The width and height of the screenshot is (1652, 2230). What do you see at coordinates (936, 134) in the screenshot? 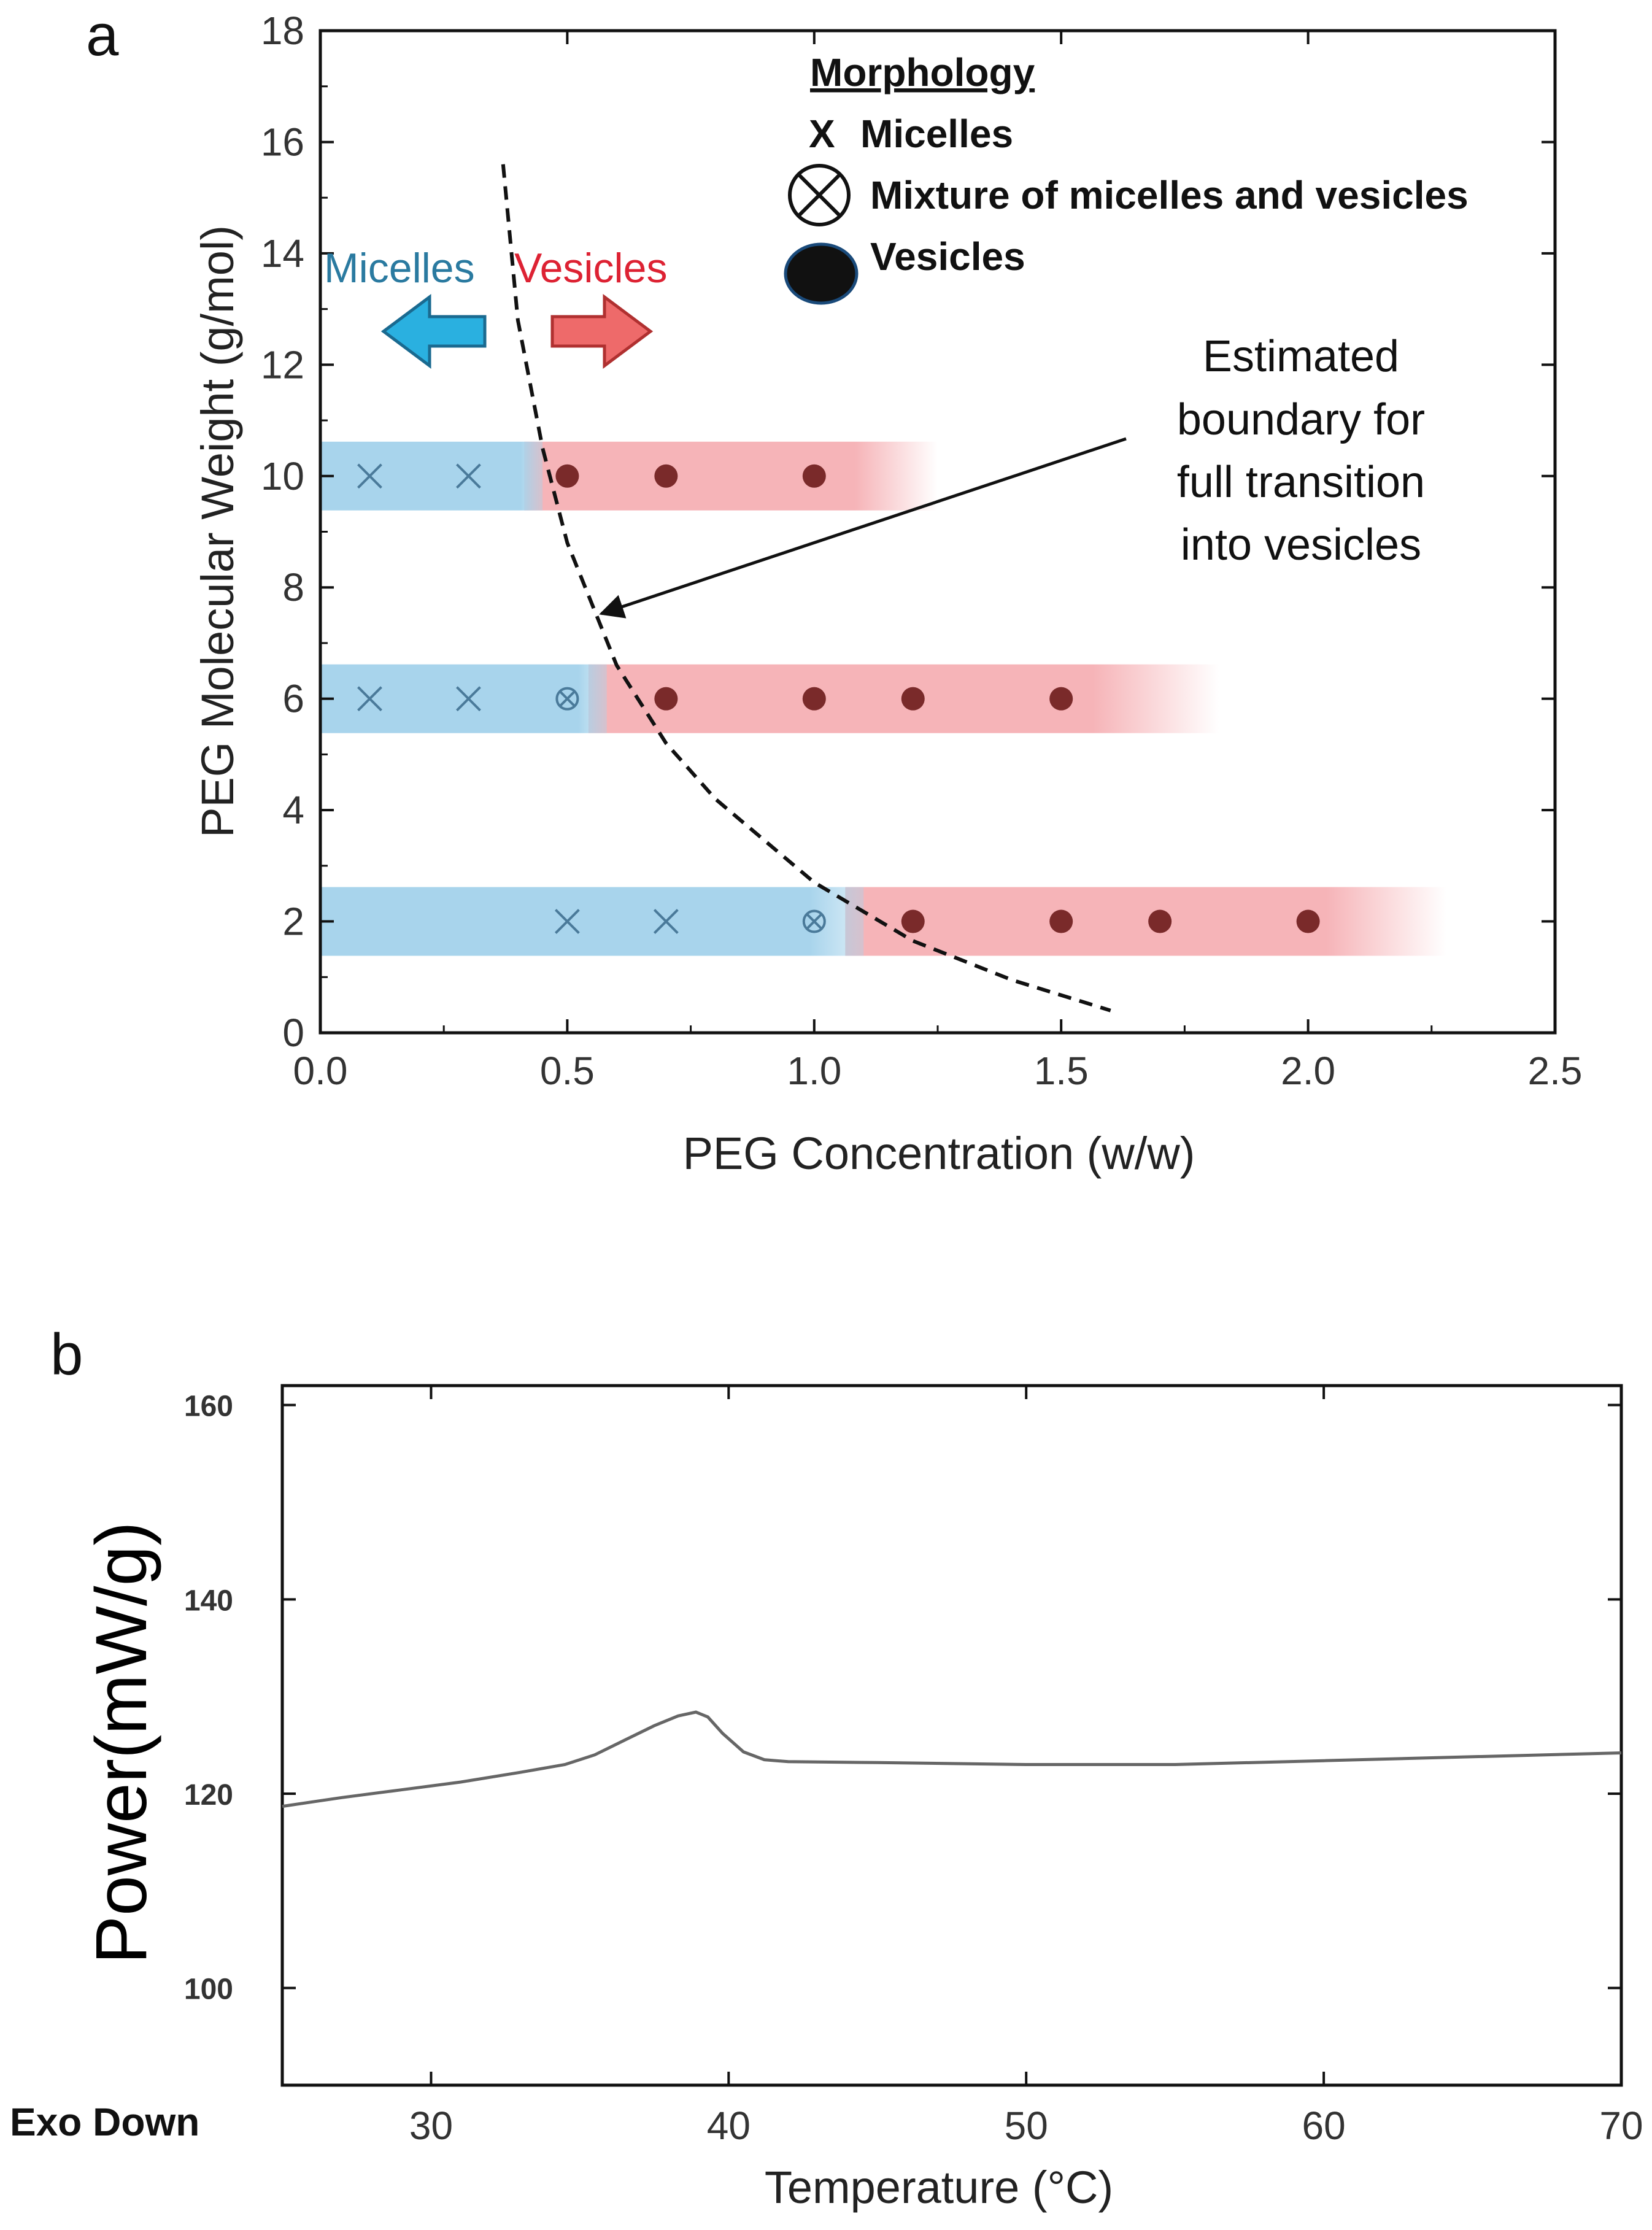
I see `legend-item-micelles: Micelles` at bounding box center [936, 134].